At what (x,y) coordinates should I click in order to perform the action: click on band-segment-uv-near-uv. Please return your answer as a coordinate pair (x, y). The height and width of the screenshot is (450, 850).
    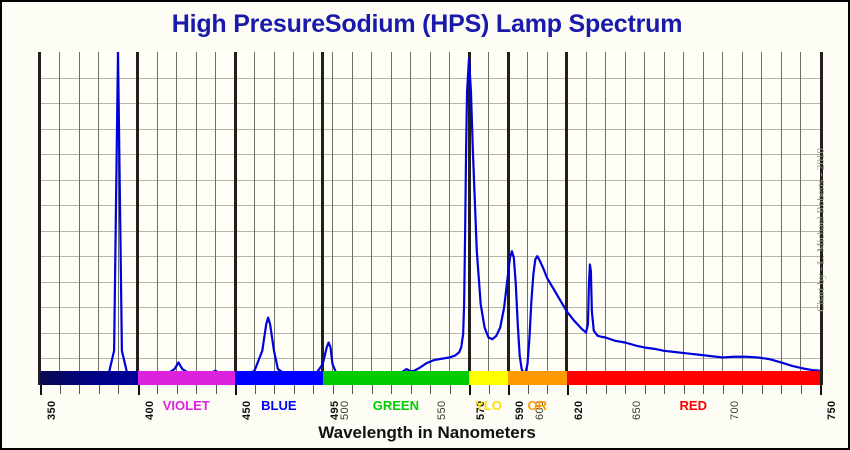
    Looking at the image, I should click on (89, 378).